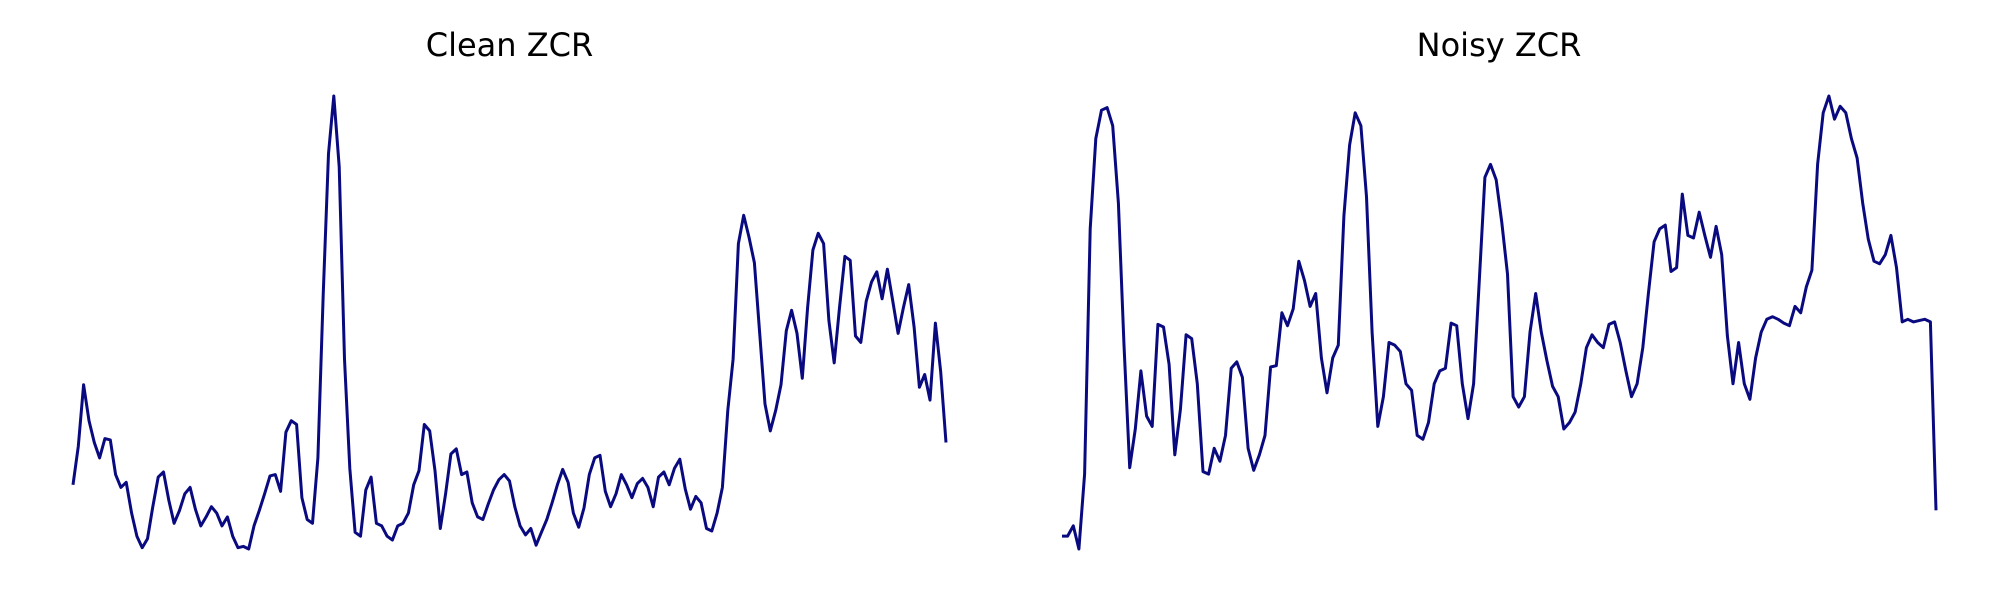 The width and height of the screenshot is (2000, 600). Describe the element at coordinates (1499, 45) in the screenshot. I see `chart-title: Noisy ZCR` at that location.